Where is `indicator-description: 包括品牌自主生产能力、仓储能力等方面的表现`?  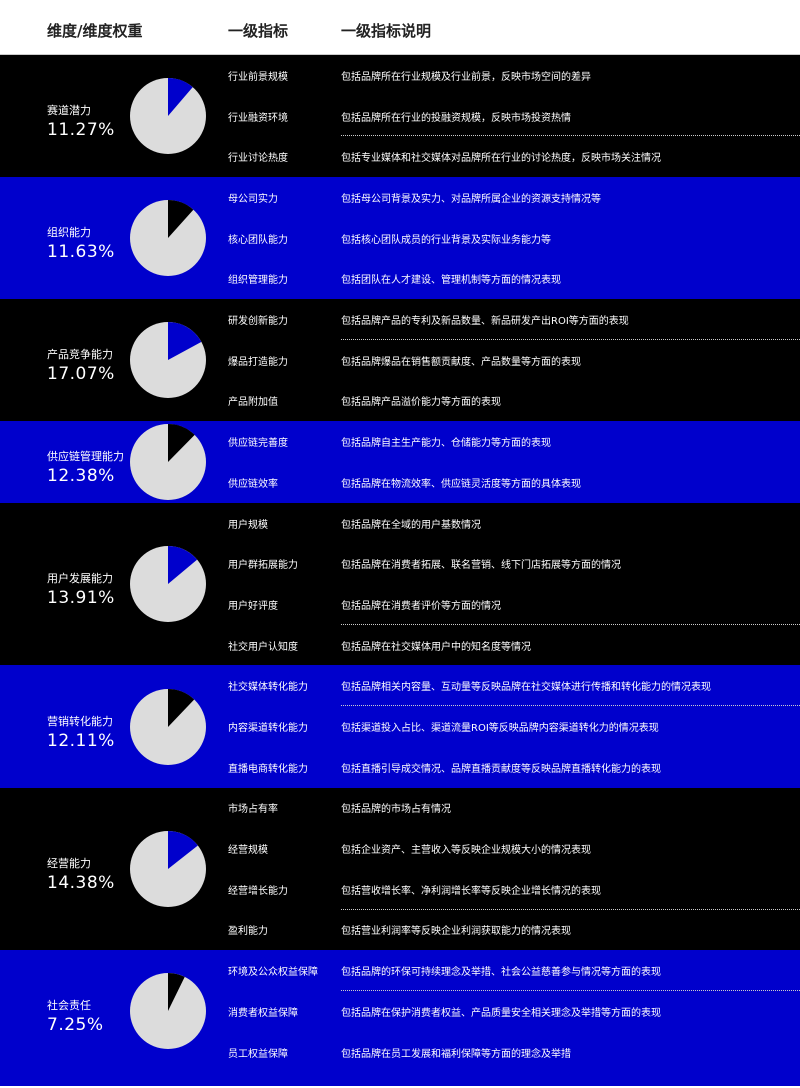 indicator-description: 包括品牌自主生产能力、仓储能力等方面的表现 is located at coordinates (446, 444).